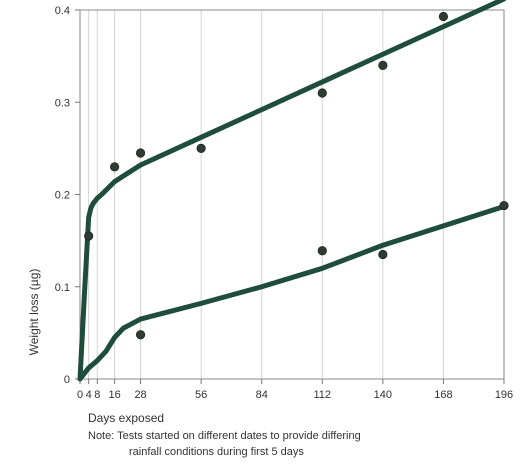  What do you see at coordinates (114, 395) in the screenshot?
I see `x-tick-label: 16` at bounding box center [114, 395].